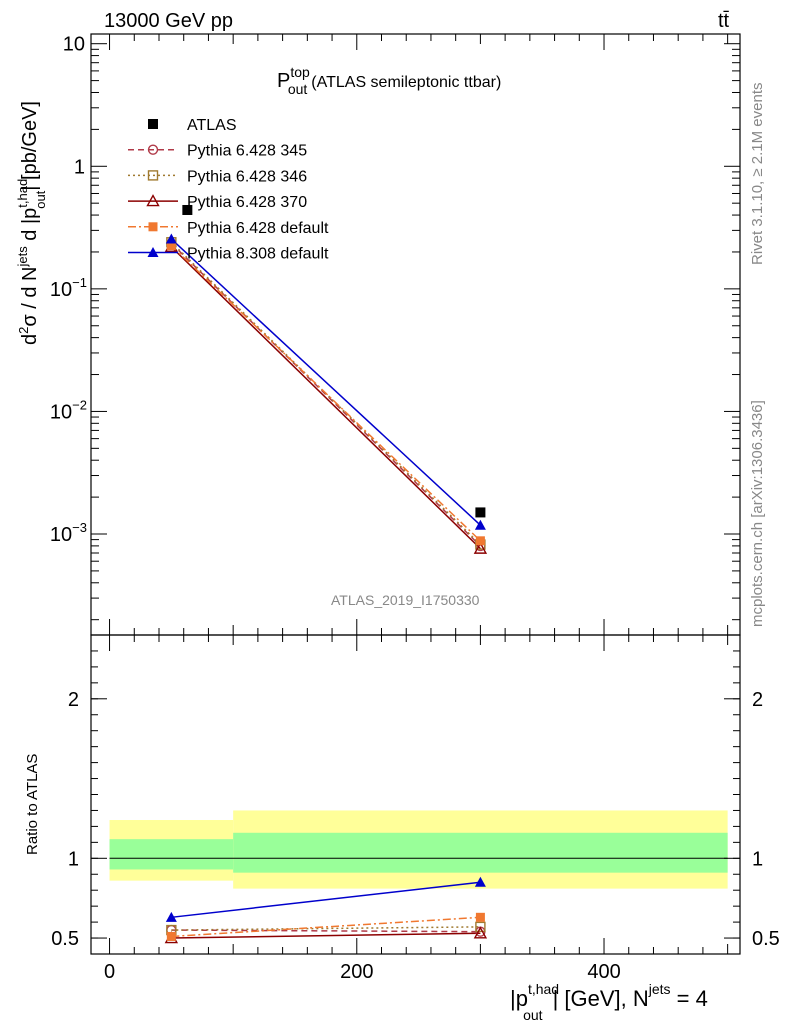 The width and height of the screenshot is (786, 1024). I want to click on ratio-tick-label: 0.5, so click(65, 939).